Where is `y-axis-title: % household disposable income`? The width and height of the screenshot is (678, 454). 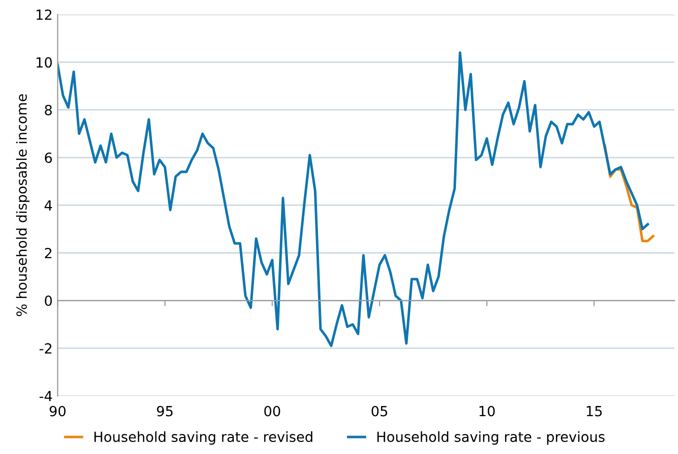 y-axis-title: % household disposable income is located at coordinates (23, 205).